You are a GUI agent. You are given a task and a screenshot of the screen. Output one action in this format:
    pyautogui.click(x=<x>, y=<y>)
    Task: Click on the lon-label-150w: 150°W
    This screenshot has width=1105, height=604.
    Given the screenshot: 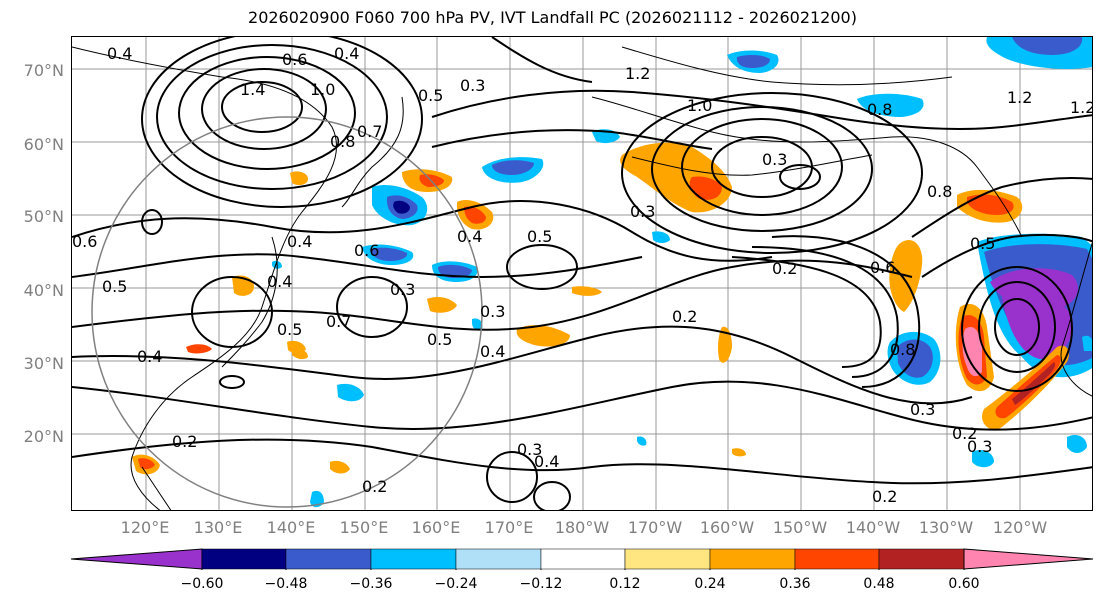 What is the action you would take?
    pyautogui.click(x=800, y=527)
    